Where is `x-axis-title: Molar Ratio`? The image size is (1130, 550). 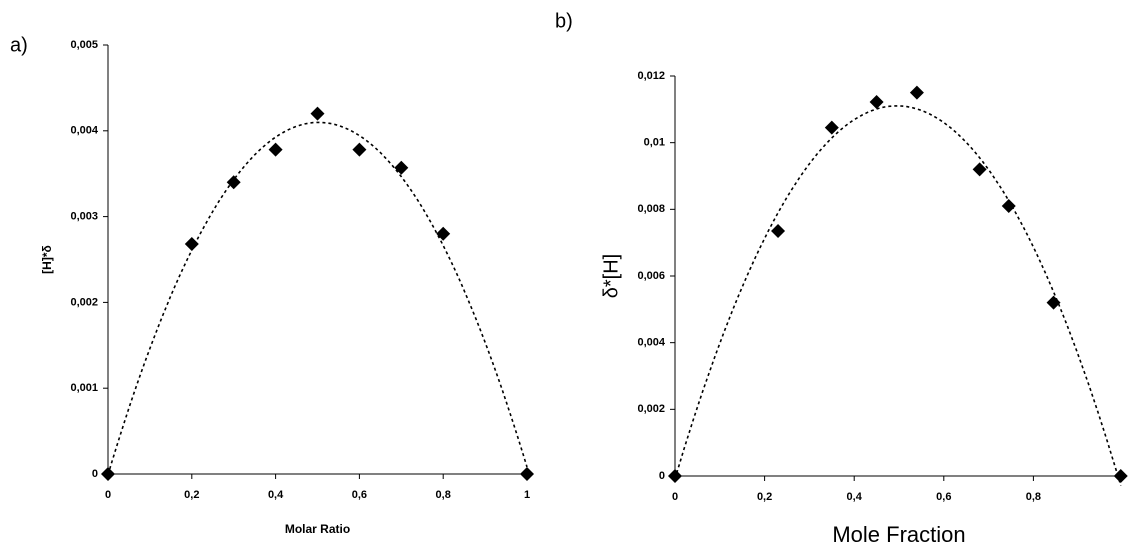 x-axis-title: Molar Ratio is located at coordinates (317, 529).